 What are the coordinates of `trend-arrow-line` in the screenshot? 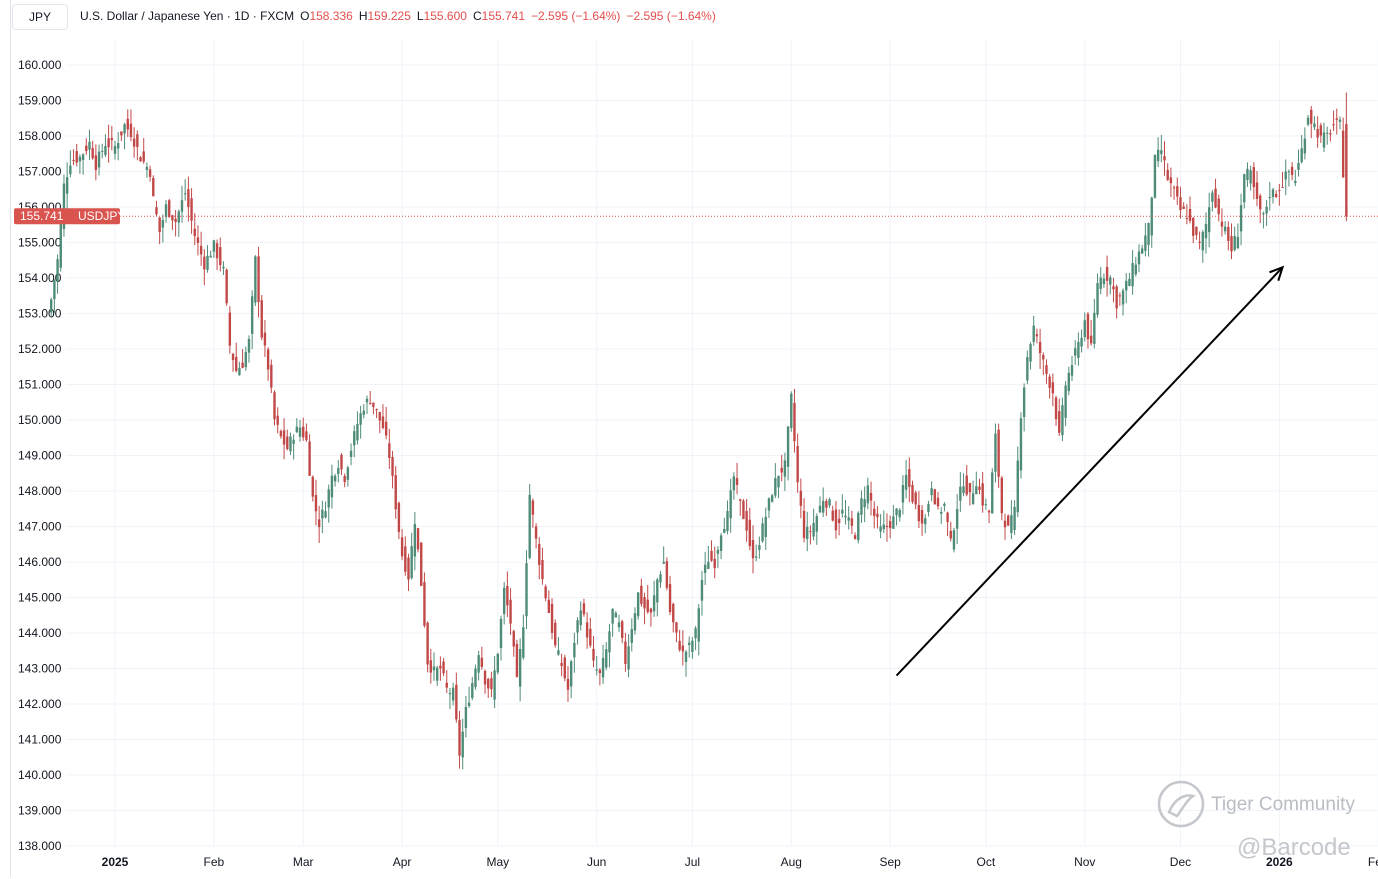 It's located at (1089, 471).